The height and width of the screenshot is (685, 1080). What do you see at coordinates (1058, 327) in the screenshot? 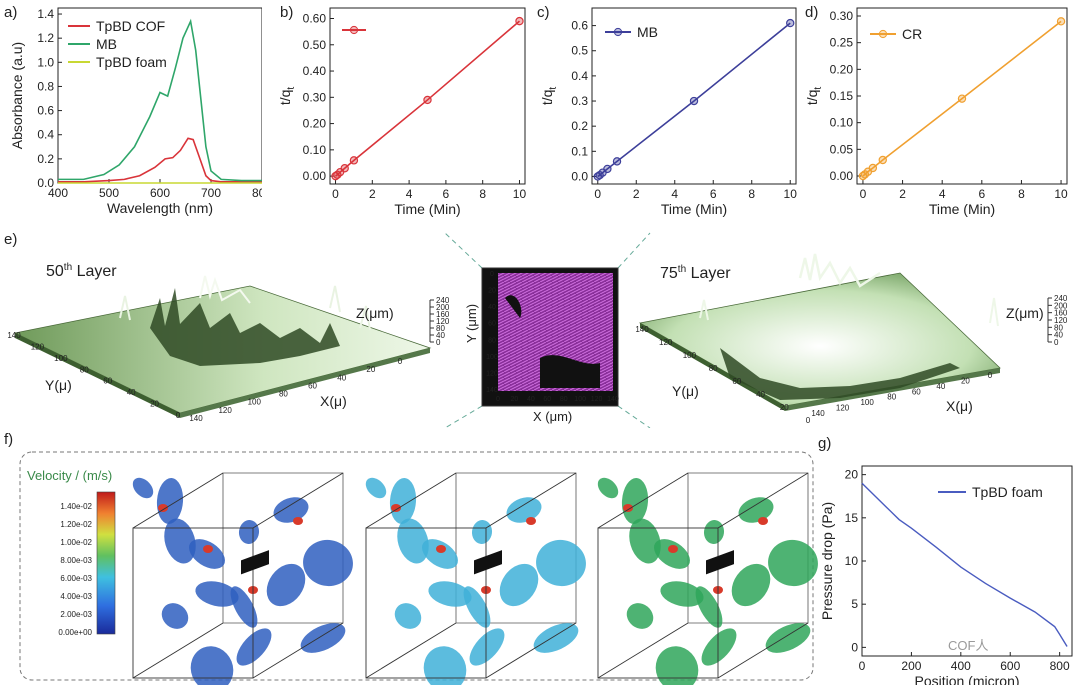
I see `z-tick-label: 80` at bounding box center [1058, 327].